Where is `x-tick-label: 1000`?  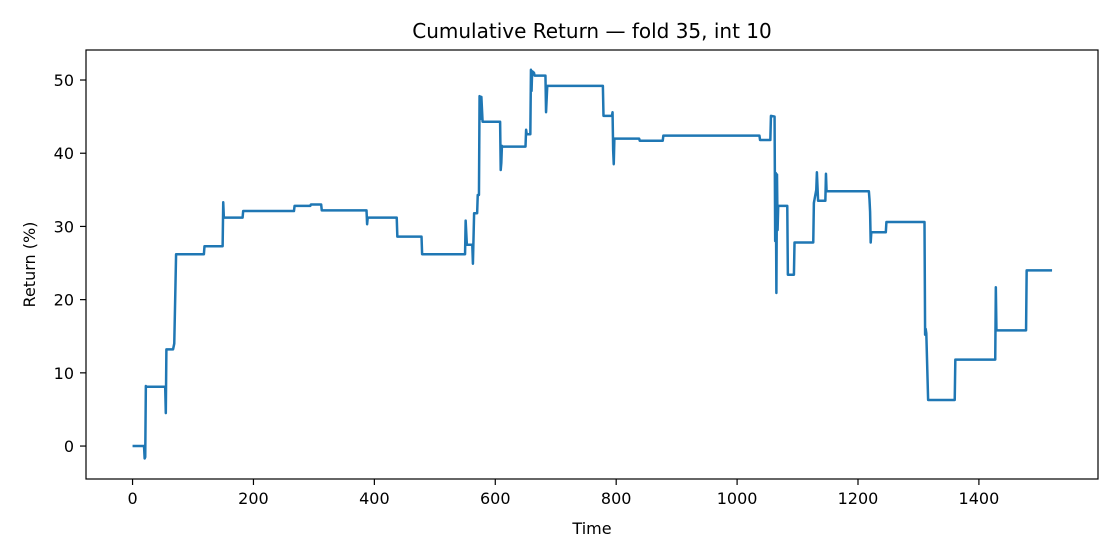
x-tick-label: 1000 is located at coordinates (737, 498).